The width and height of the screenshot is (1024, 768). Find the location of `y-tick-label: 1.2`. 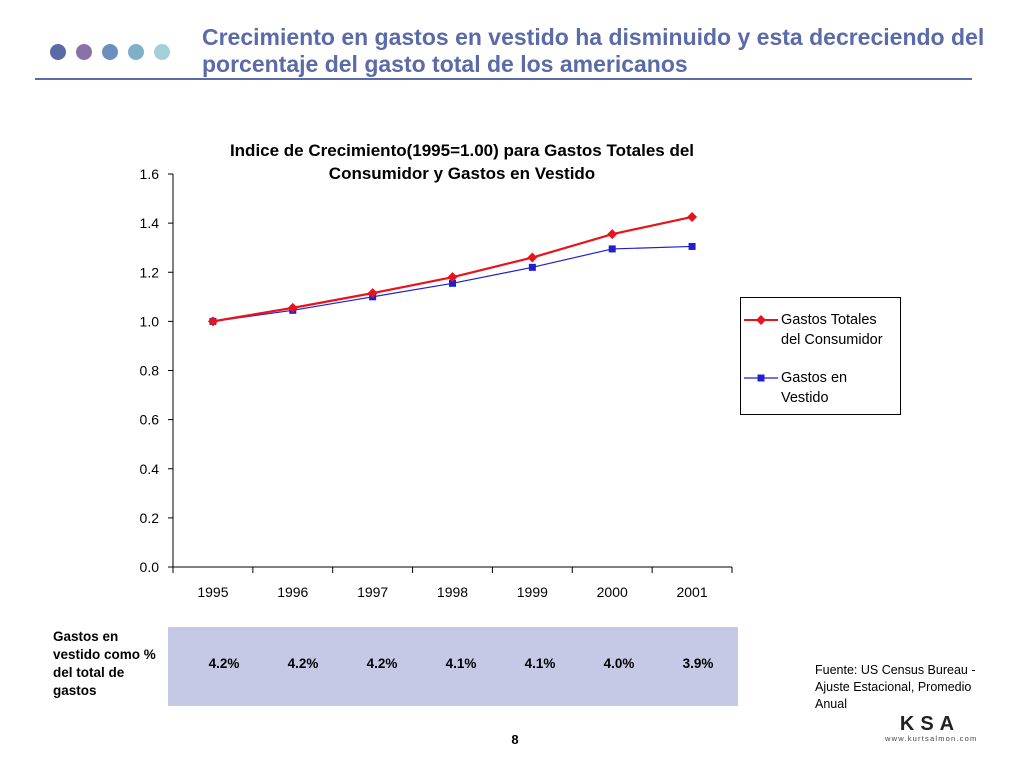

y-tick-label: 1.2 is located at coordinates (150, 272).